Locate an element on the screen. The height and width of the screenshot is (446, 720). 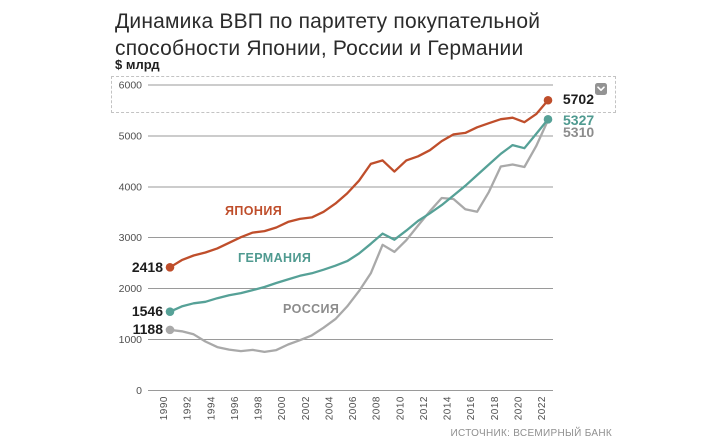
y-tick-label: 0 is located at coordinates (139, 391).